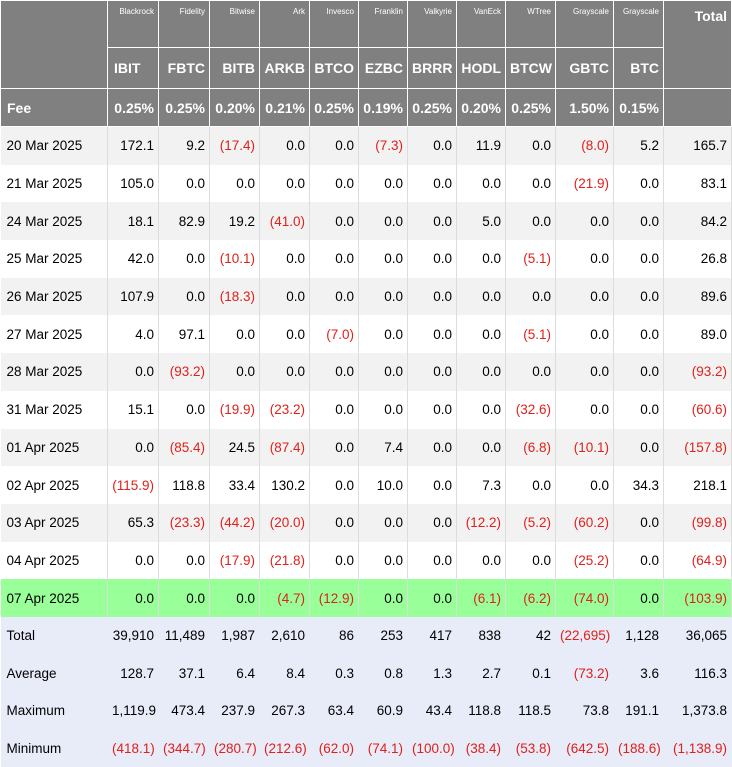  Describe the element at coordinates (234, 259) in the screenshot. I see `flow-value: (10.1)` at that location.